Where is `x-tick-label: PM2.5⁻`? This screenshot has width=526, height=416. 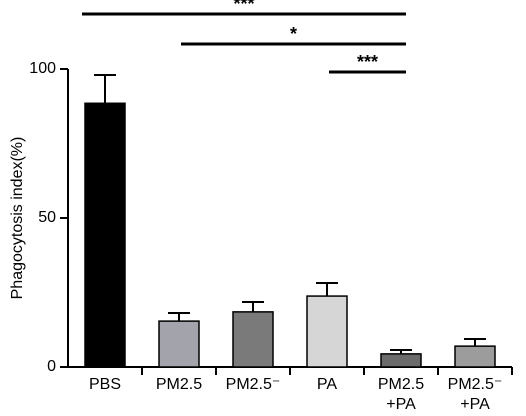
x-tick-label: PM2.5⁻ is located at coordinates (253, 384).